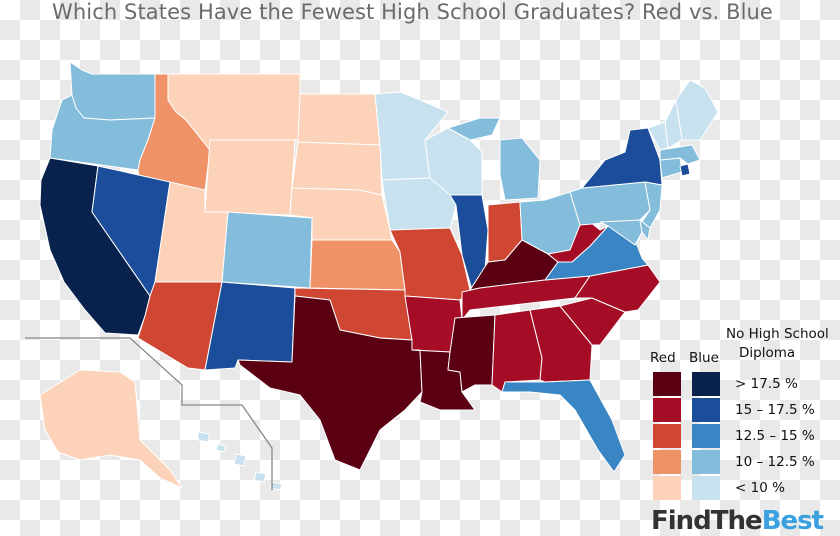 The image size is (840, 536). What do you see at coordinates (330, 383) in the screenshot?
I see `state-TX` at bounding box center [330, 383].